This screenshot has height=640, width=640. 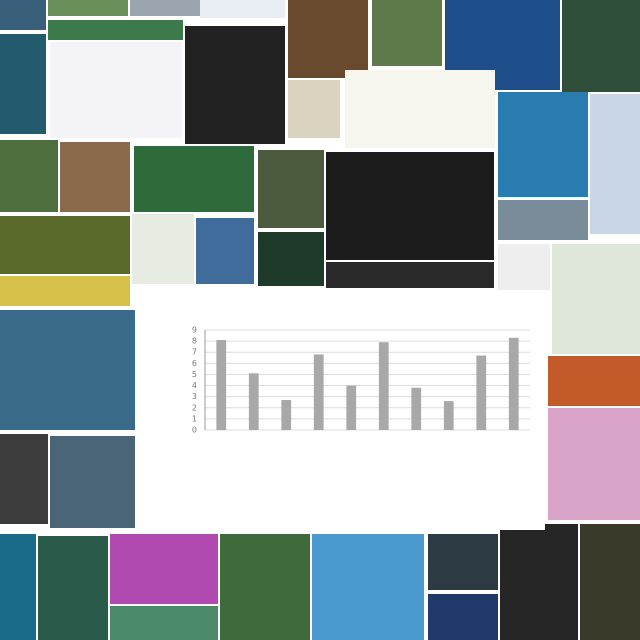 I want to click on y-tick-label: 9, so click(x=194, y=330).